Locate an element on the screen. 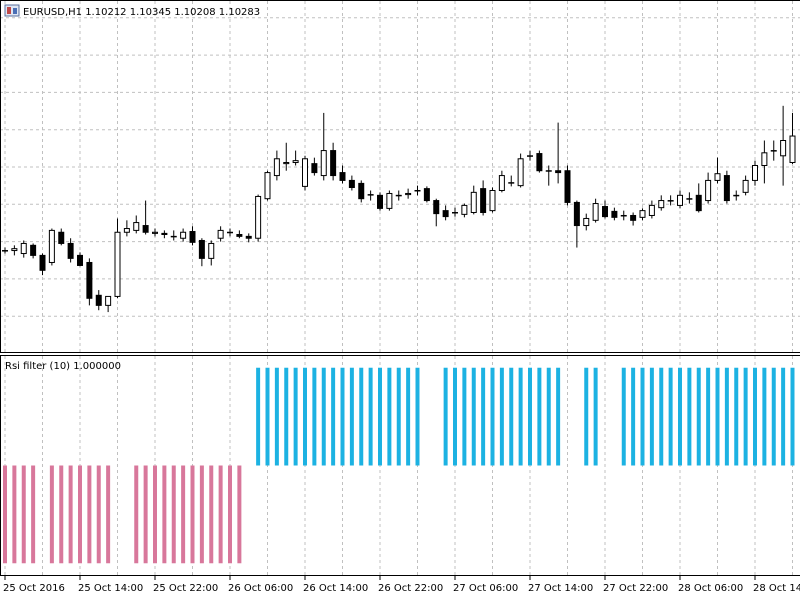 The width and height of the screenshot is (800, 600). x-tick-label: 25 Oct 2016 is located at coordinates (34, 588).